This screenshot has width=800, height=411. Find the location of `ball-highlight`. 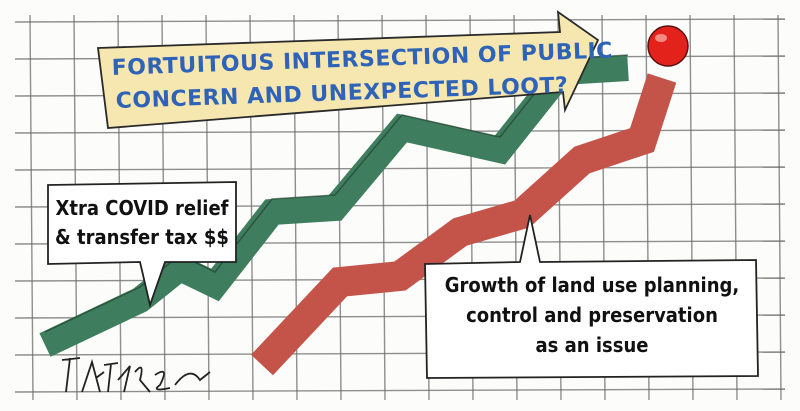

ball-highlight is located at coordinates (661, 38).